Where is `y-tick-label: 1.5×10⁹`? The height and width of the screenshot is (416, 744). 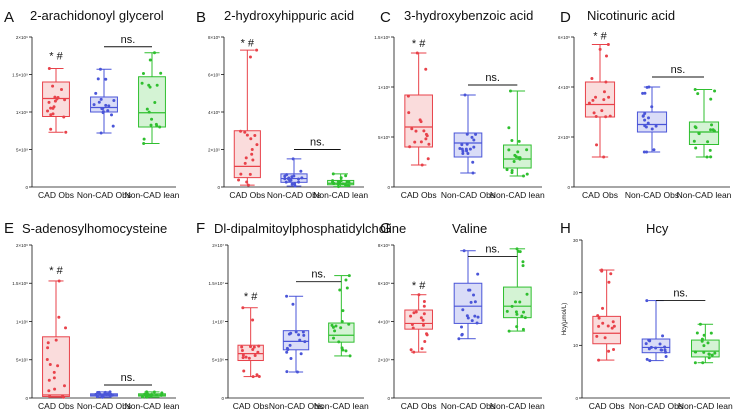
y-tick-label: 1.5×10⁹ is located at coordinates (20, 74).